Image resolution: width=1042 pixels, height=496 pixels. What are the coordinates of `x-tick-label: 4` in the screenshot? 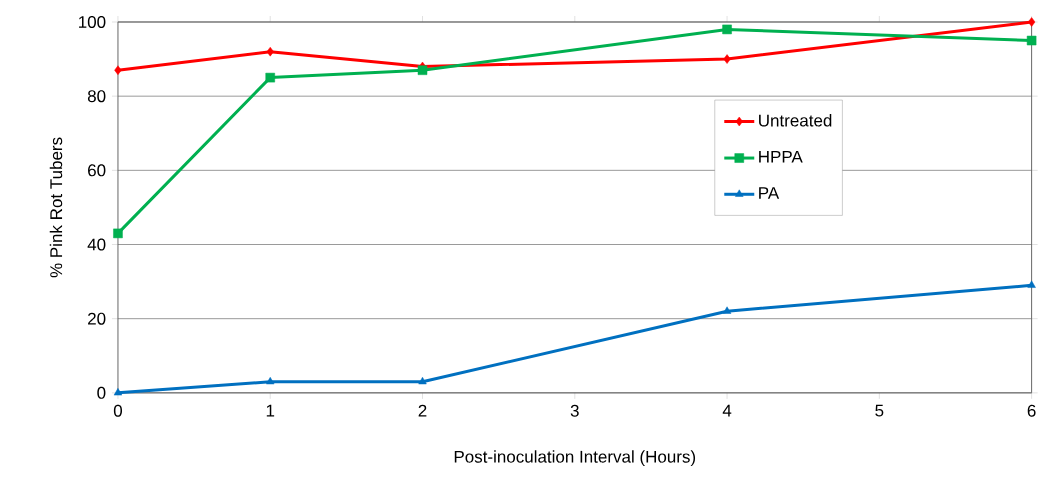 It's located at (727, 410).